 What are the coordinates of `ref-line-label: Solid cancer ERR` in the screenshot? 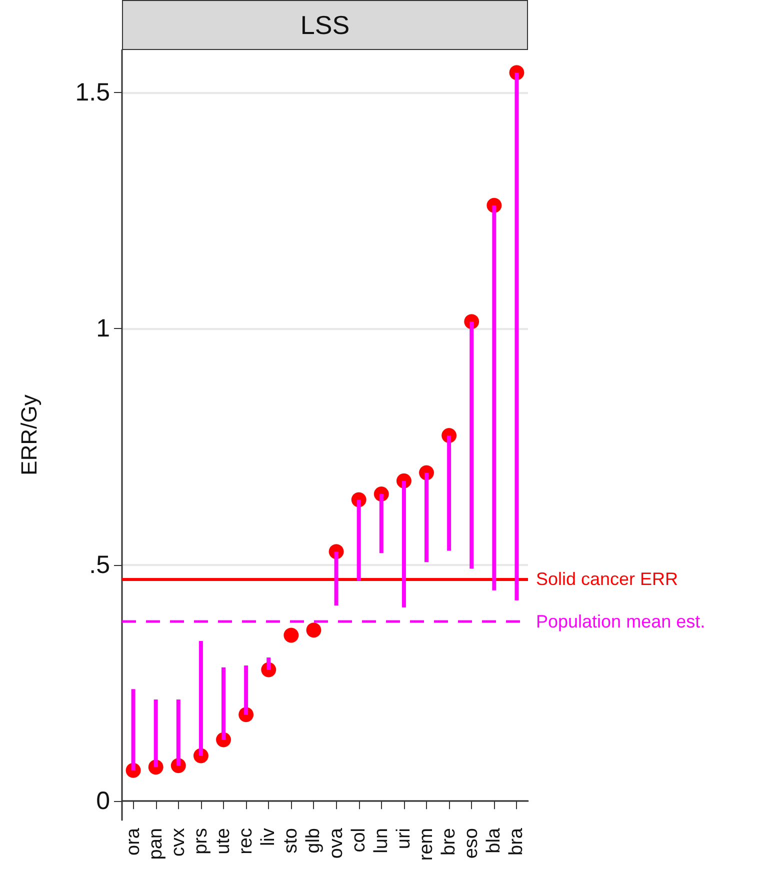 It's located at (607, 579).